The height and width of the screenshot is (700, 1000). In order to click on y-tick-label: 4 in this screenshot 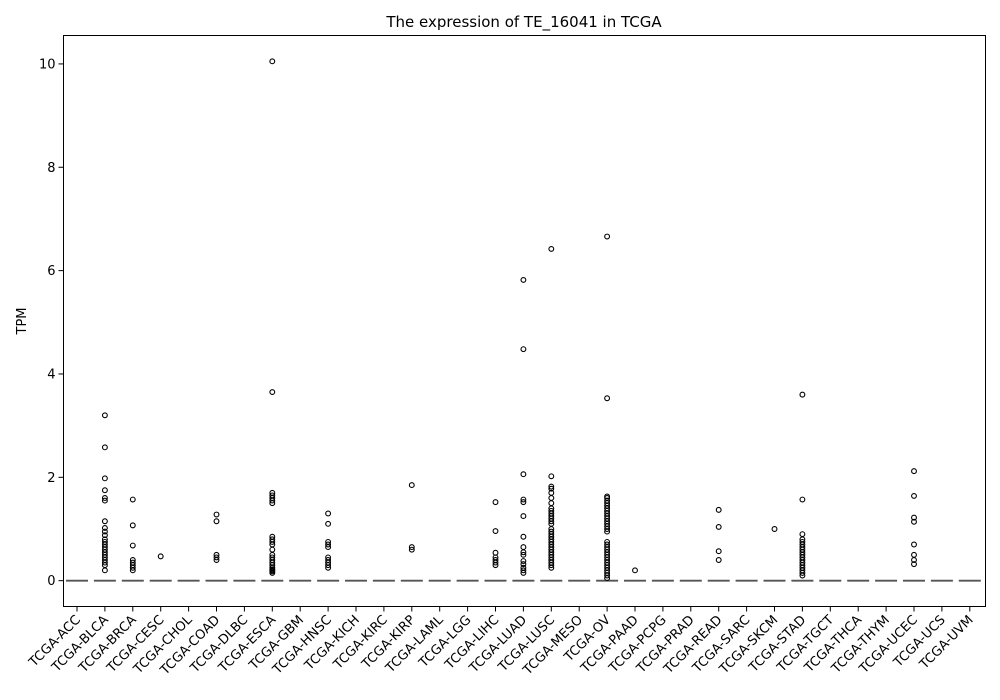, I will do `click(51, 374)`.